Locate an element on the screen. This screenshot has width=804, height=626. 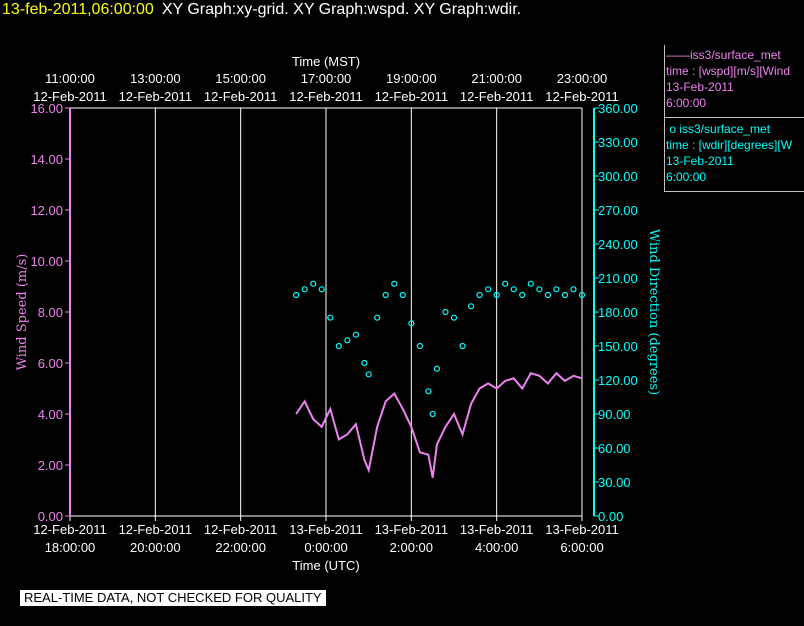
right-tick-label-10: 300.00 is located at coordinates (618, 176).